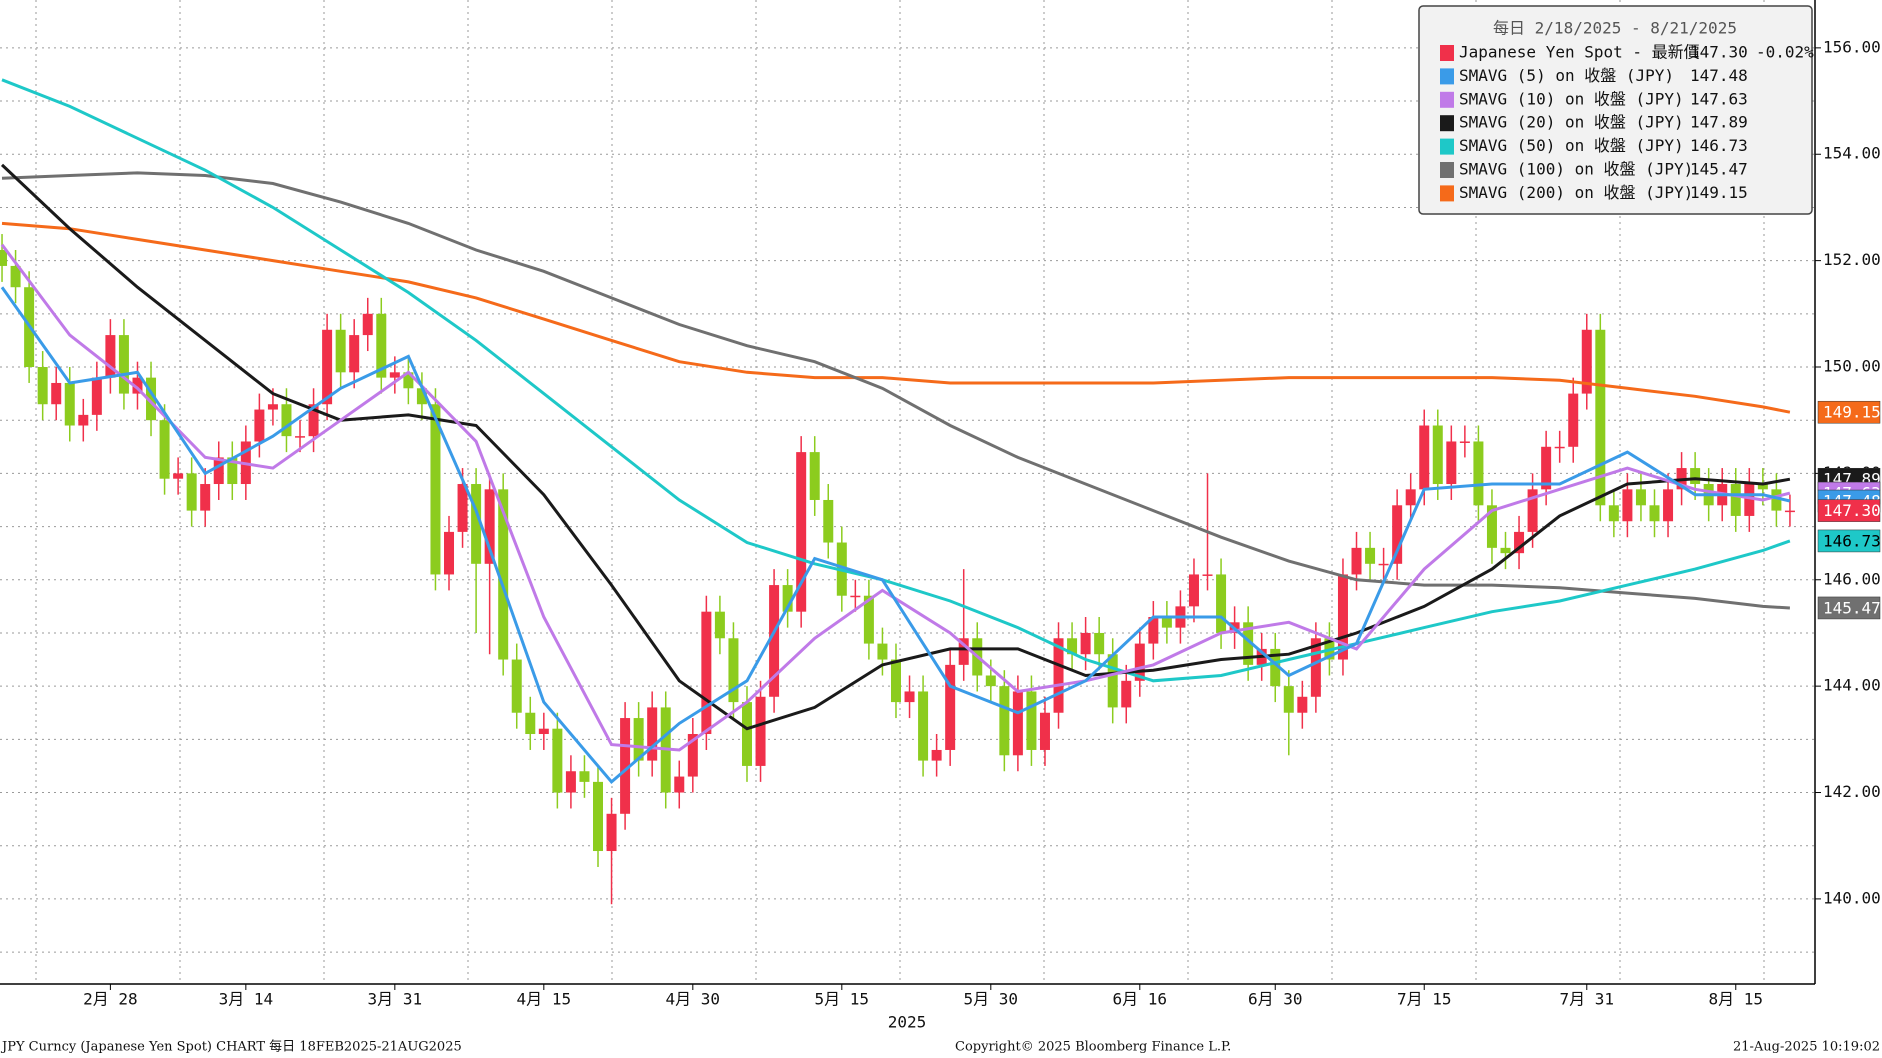 This screenshot has height=1058, width=1882. I want to click on legend-title: 每日 2/18/2025 - 8/21/2025, so click(1615, 28).